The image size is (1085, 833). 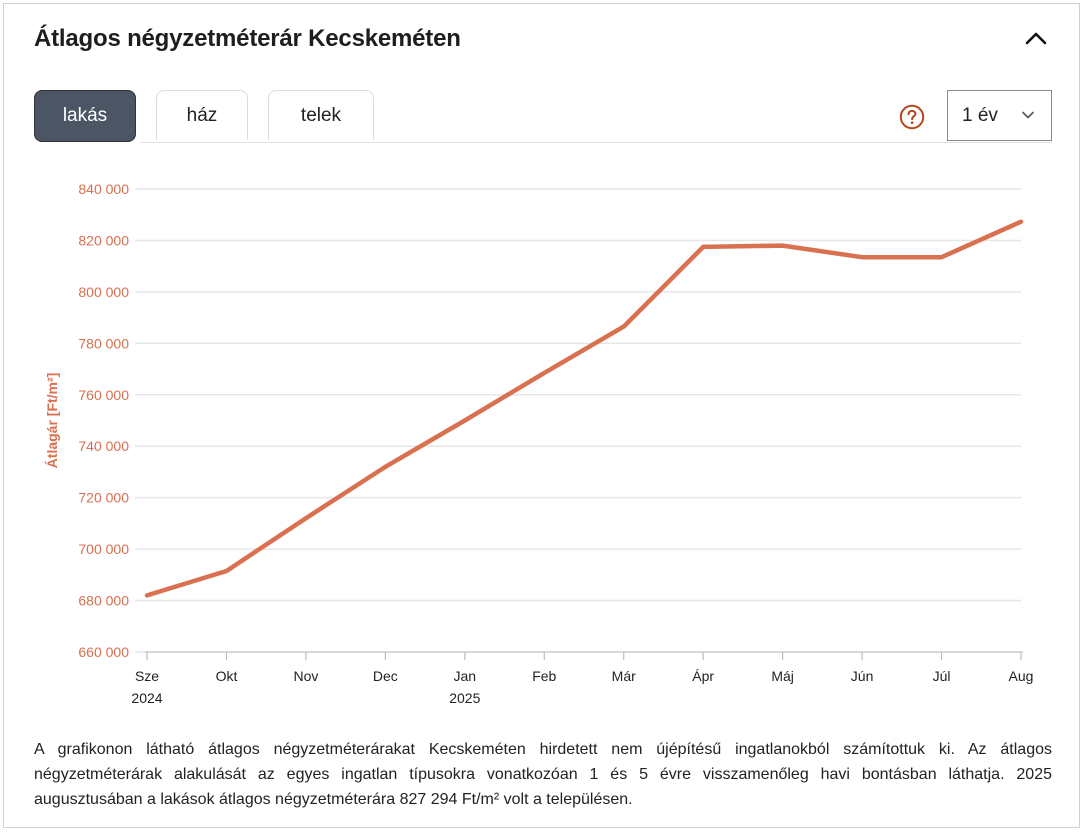 What do you see at coordinates (703, 676) in the screenshot?
I see `x-tick-label: Ápr` at bounding box center [703, 676].